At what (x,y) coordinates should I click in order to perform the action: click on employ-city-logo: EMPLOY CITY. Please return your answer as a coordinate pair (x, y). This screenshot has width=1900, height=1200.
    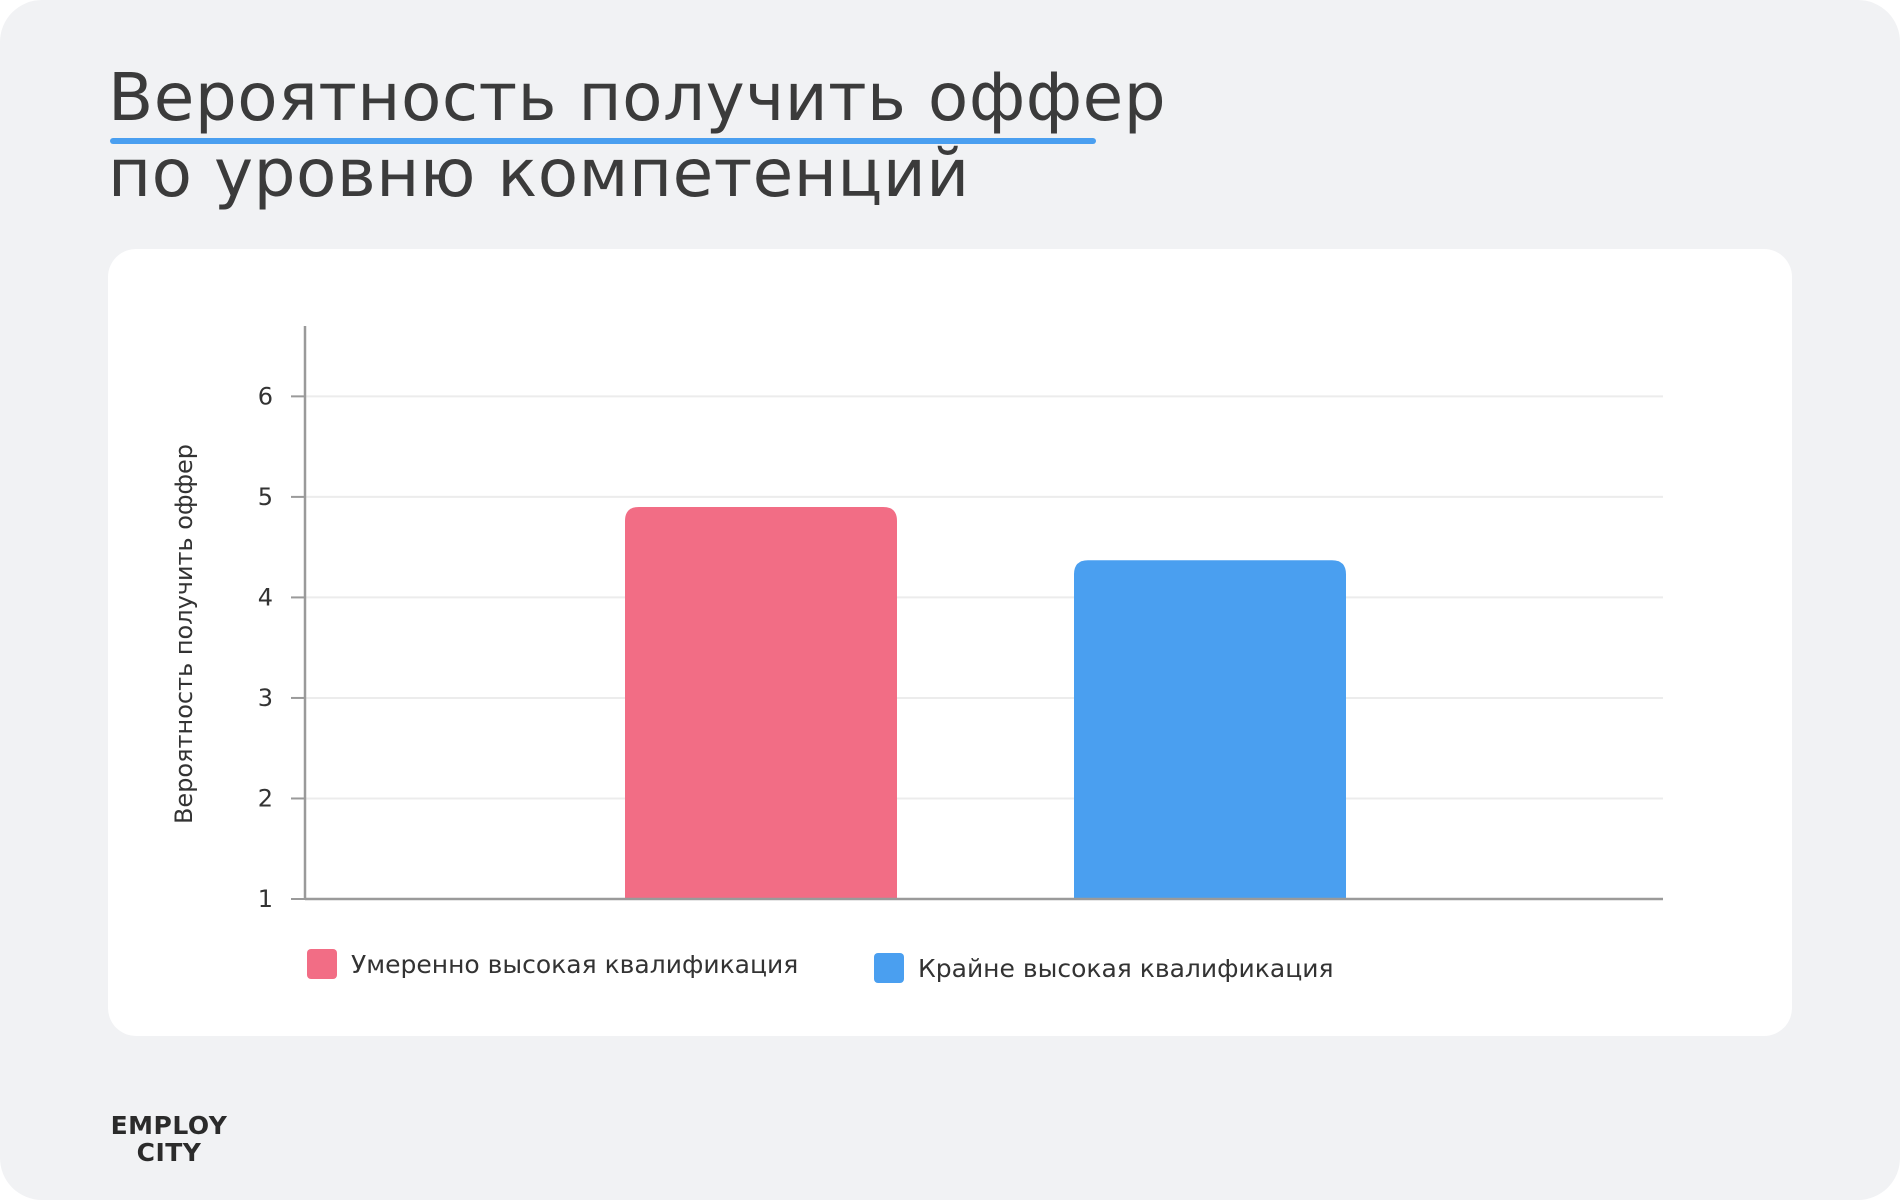
    Looking at the image, I should click on (169, 1139).